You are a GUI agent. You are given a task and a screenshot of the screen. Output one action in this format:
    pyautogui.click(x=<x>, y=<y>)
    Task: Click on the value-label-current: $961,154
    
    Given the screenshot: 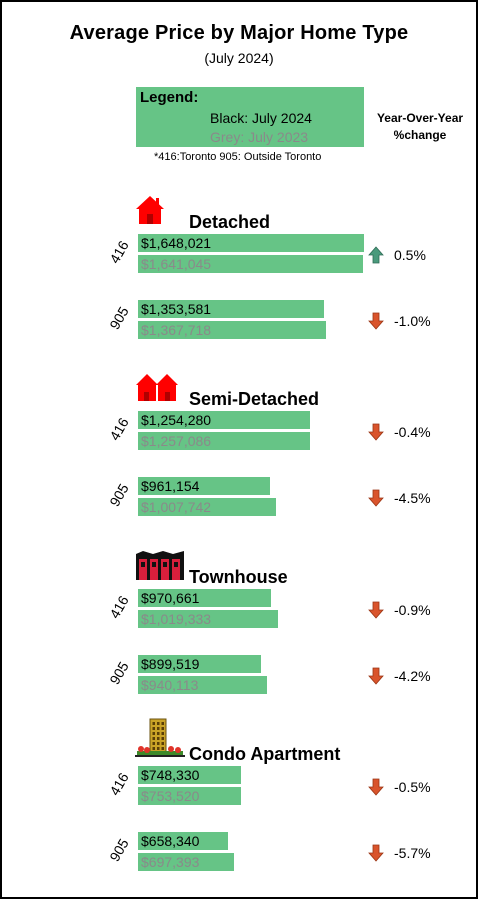 What is the action you would take?
    pyautogui.click(x=170, y=486)
    